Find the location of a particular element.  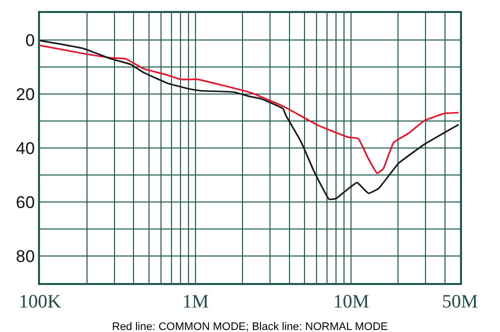

x-tick-label: 10M is located at coordinates (351, 302).